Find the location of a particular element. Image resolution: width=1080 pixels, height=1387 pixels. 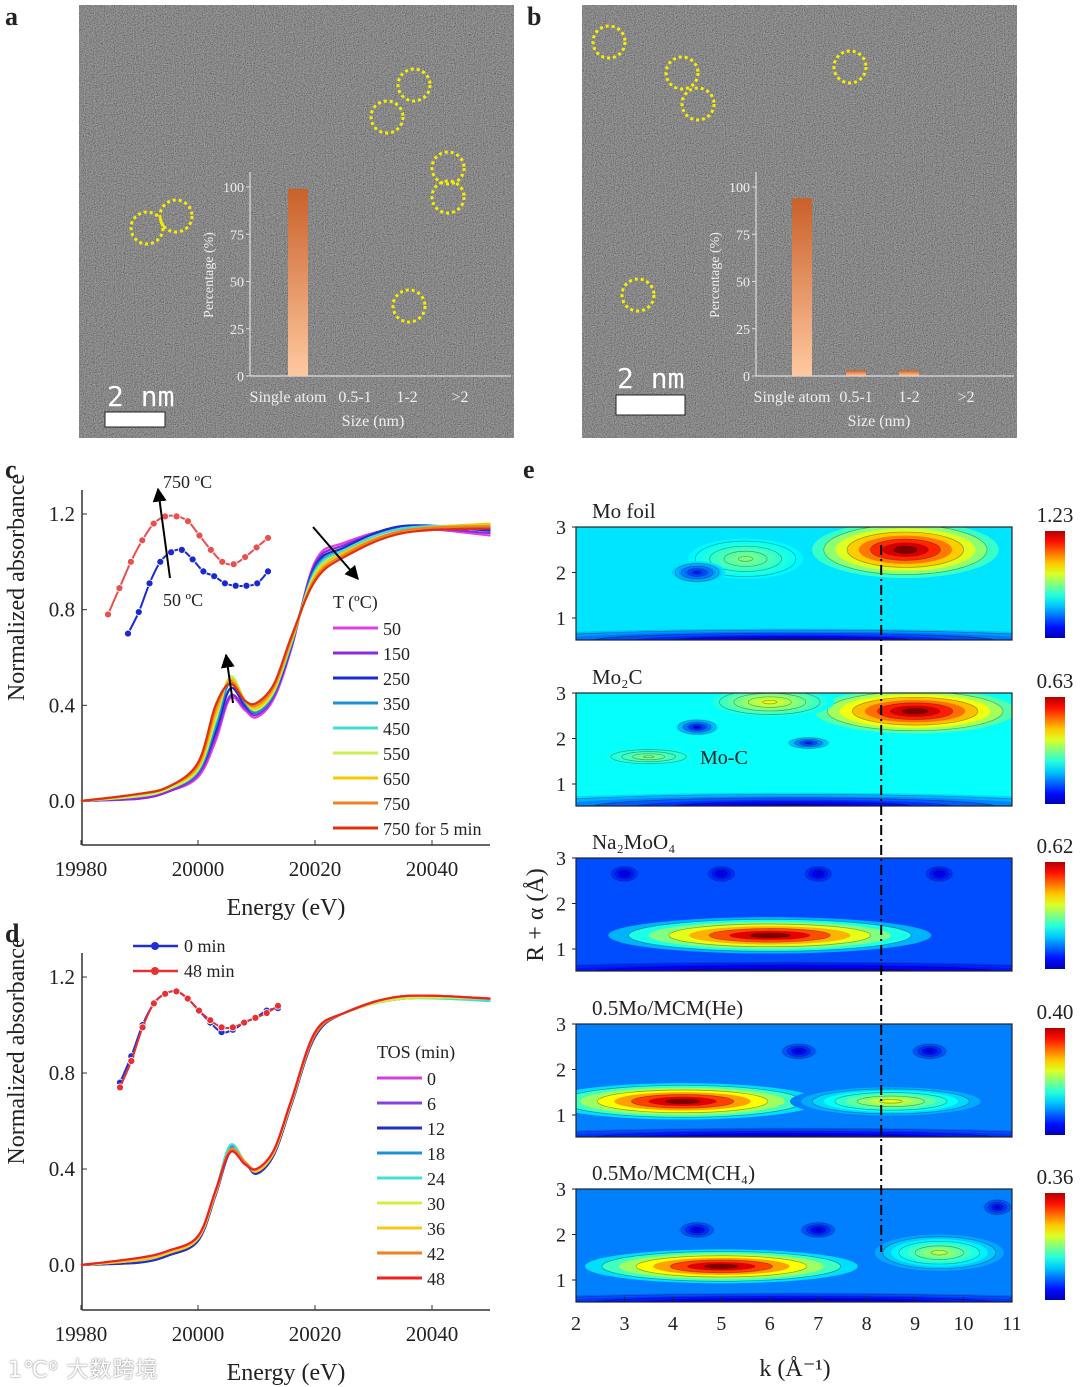

scale-bar is located at coordinates (650, 405).